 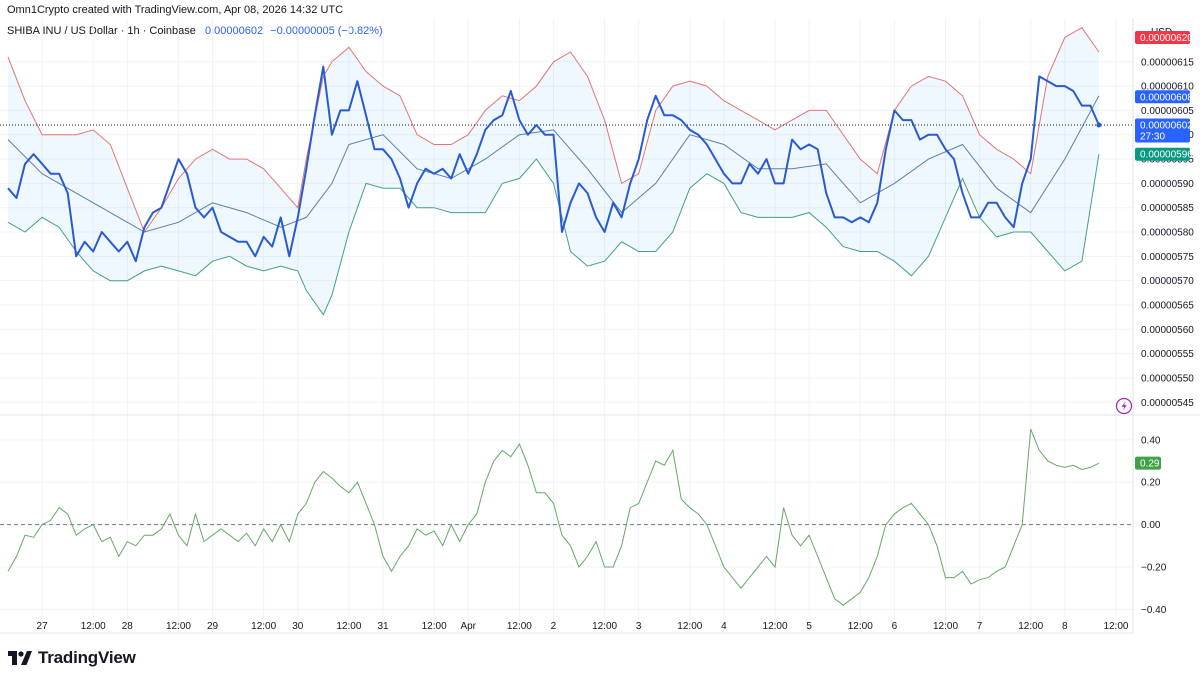 I want to click on oscillator-axis-ticks: 0.40 0.20 0.00 −0.20 −0.40, so click(x=1154, y=525).